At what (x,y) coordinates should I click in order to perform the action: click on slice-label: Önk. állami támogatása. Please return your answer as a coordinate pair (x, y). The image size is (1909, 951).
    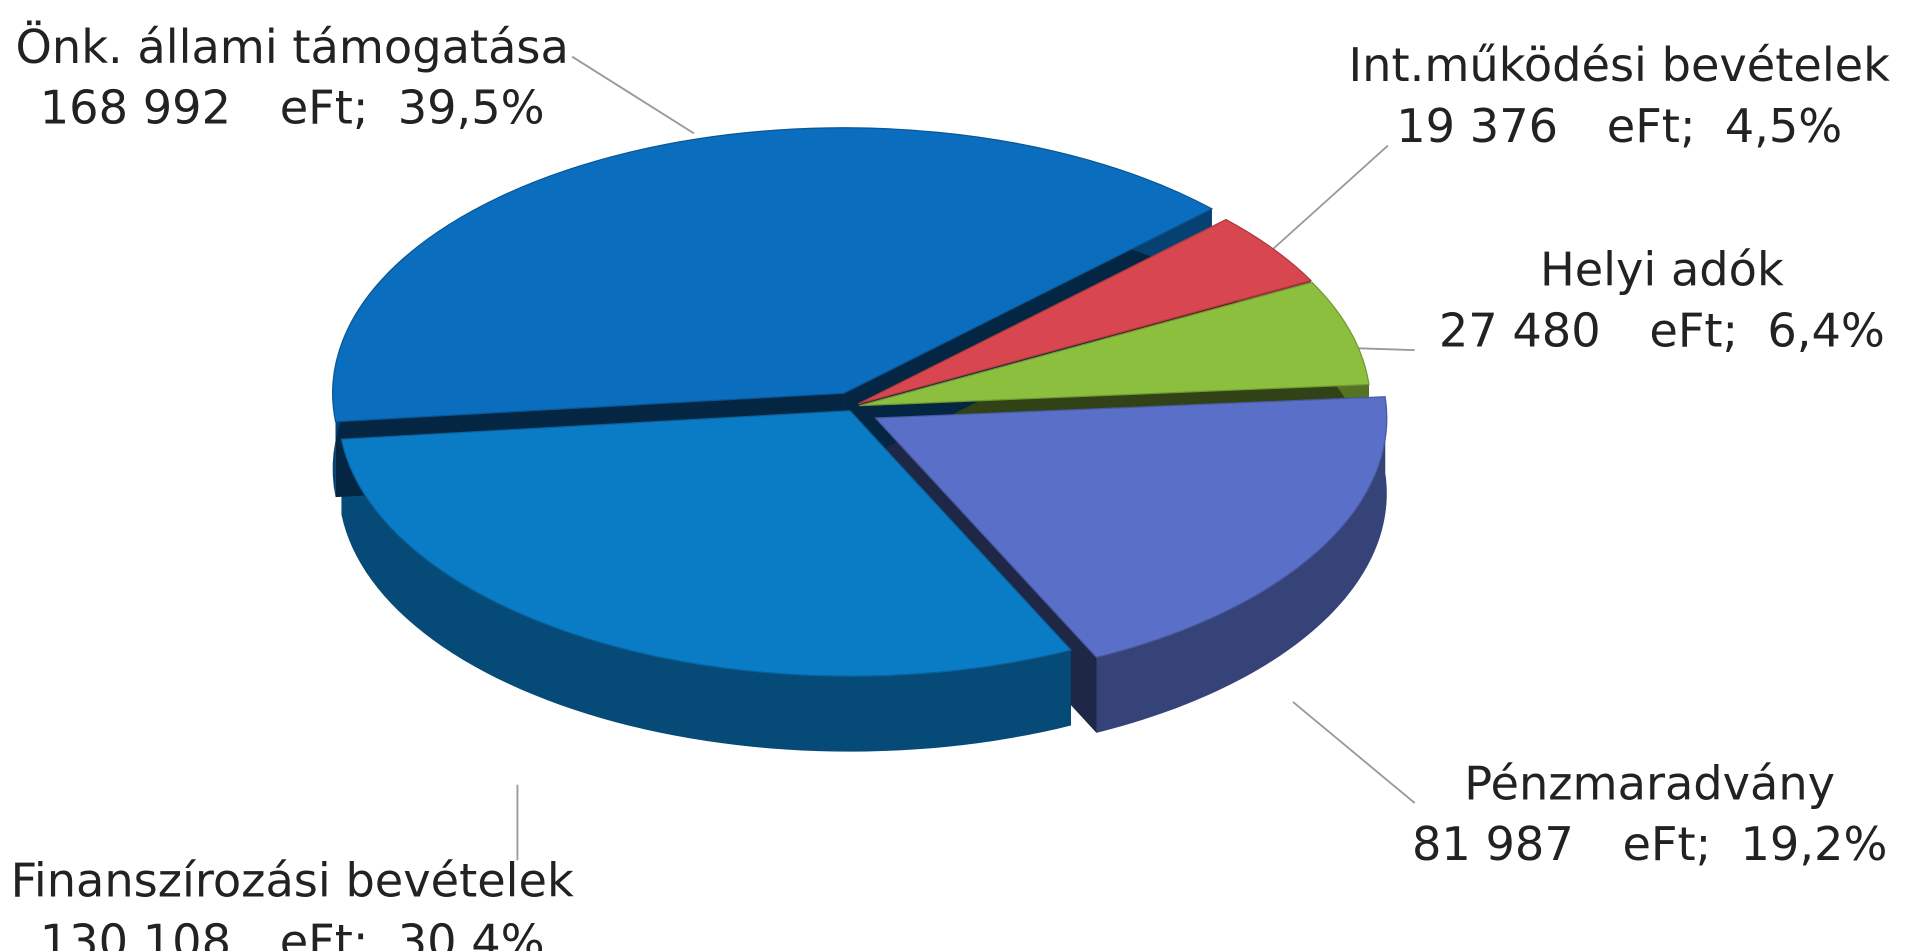
    Looking at the image, I should click on (292, 47).